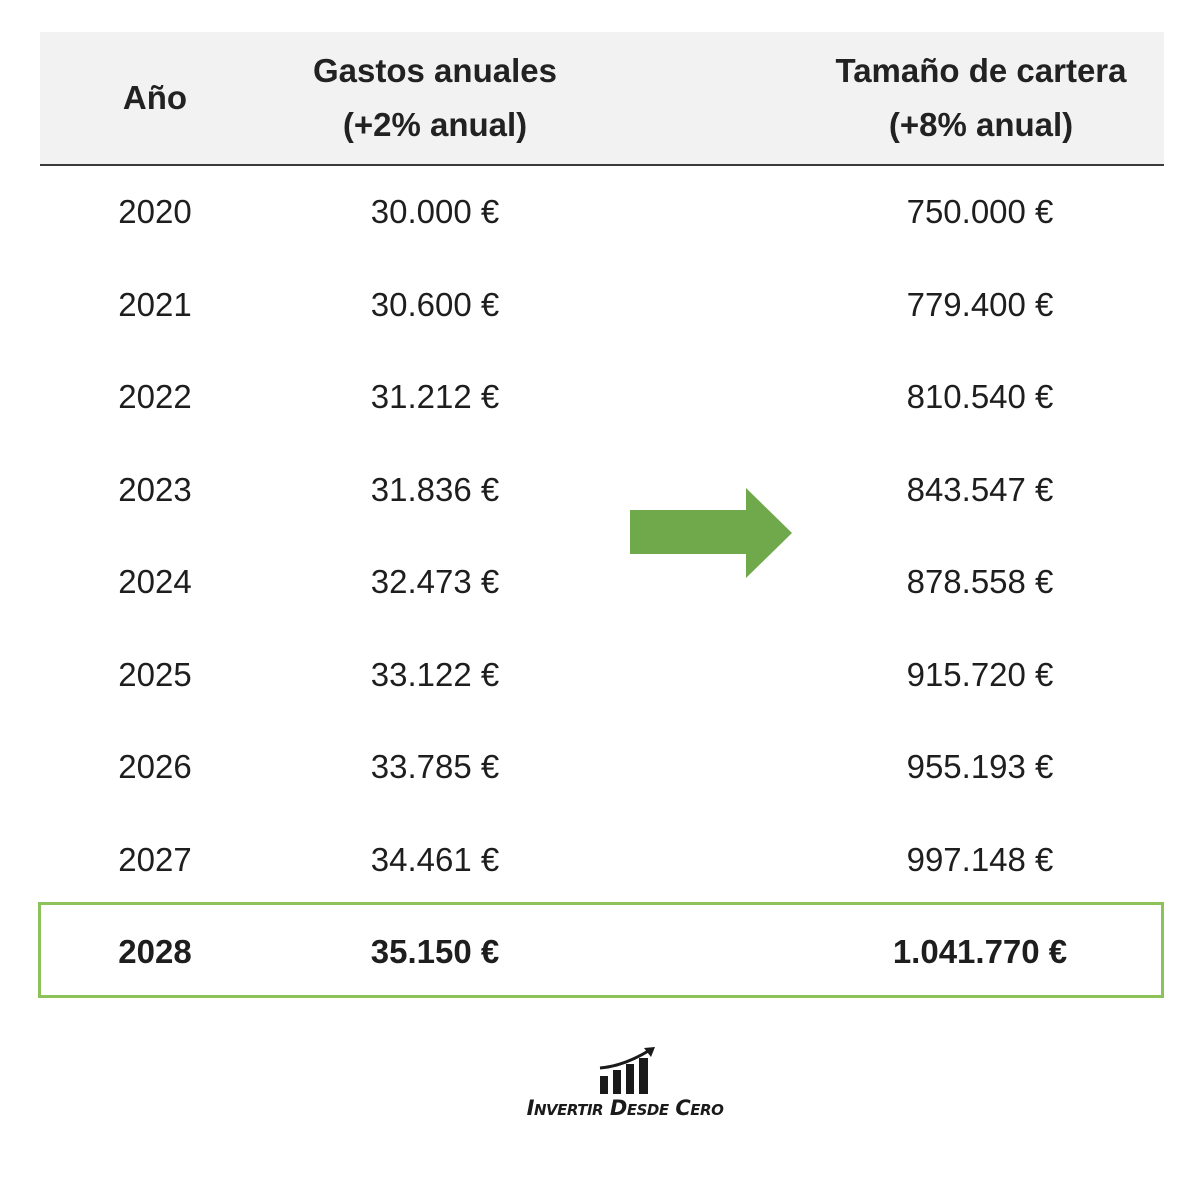 The height and width of the screenshot is (1180, 1192). I want to click on cell-expenses: 31.836 €, so click(435, 489).